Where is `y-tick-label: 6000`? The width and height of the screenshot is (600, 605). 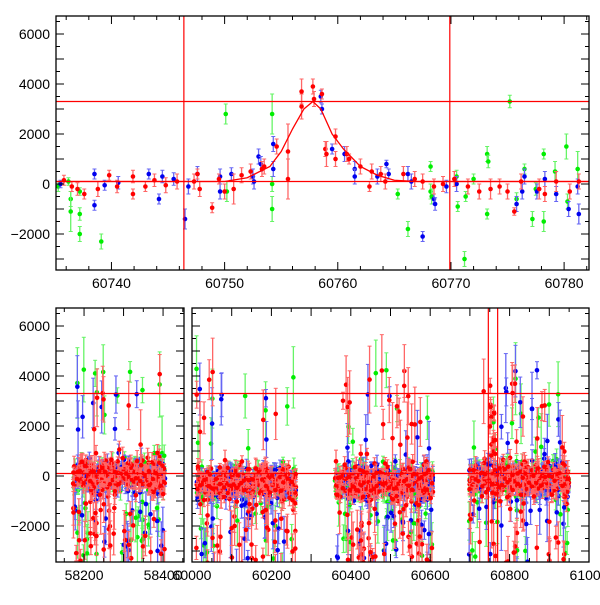
y-tick-label: 6000 is located at coordinates (34, 34).